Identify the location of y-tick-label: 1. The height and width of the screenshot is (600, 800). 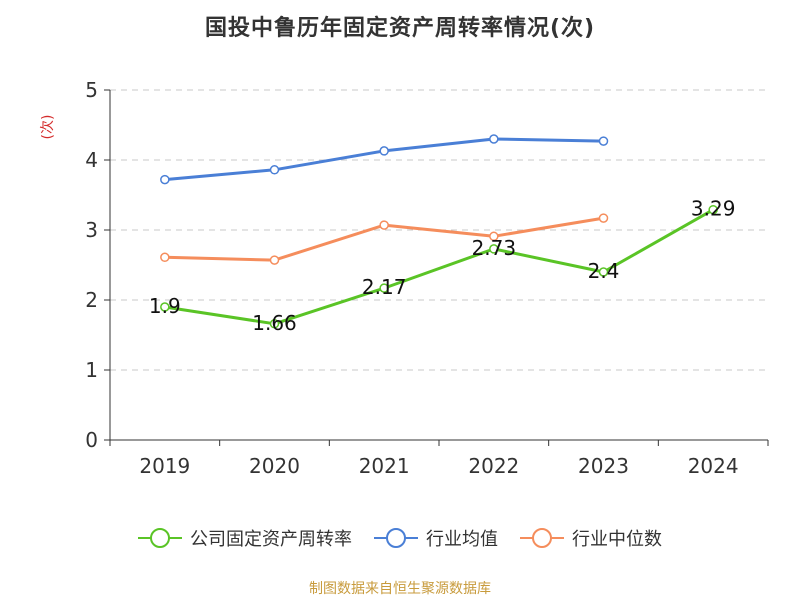
(91, 370).